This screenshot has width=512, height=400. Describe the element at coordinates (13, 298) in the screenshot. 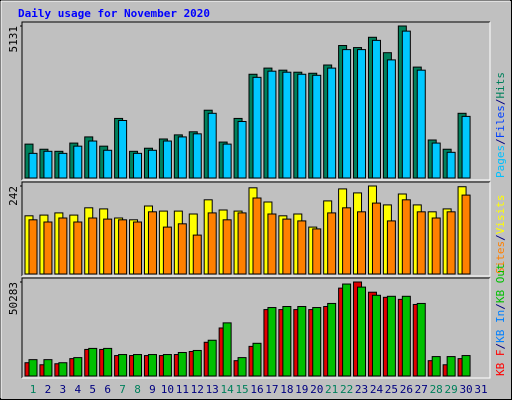

I see `y-tick-label: 50283` at that location.